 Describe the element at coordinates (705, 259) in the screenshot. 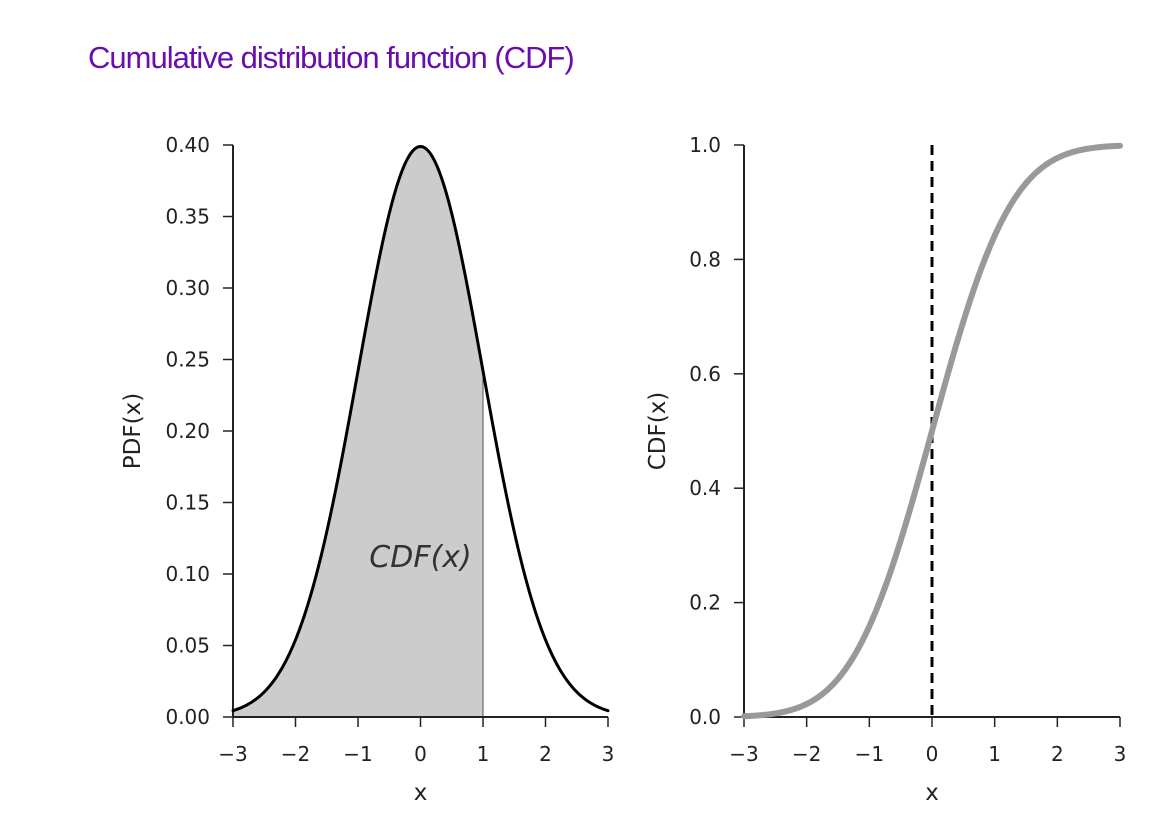

I see `cdf-y-tick-label: 0.8` at that location.